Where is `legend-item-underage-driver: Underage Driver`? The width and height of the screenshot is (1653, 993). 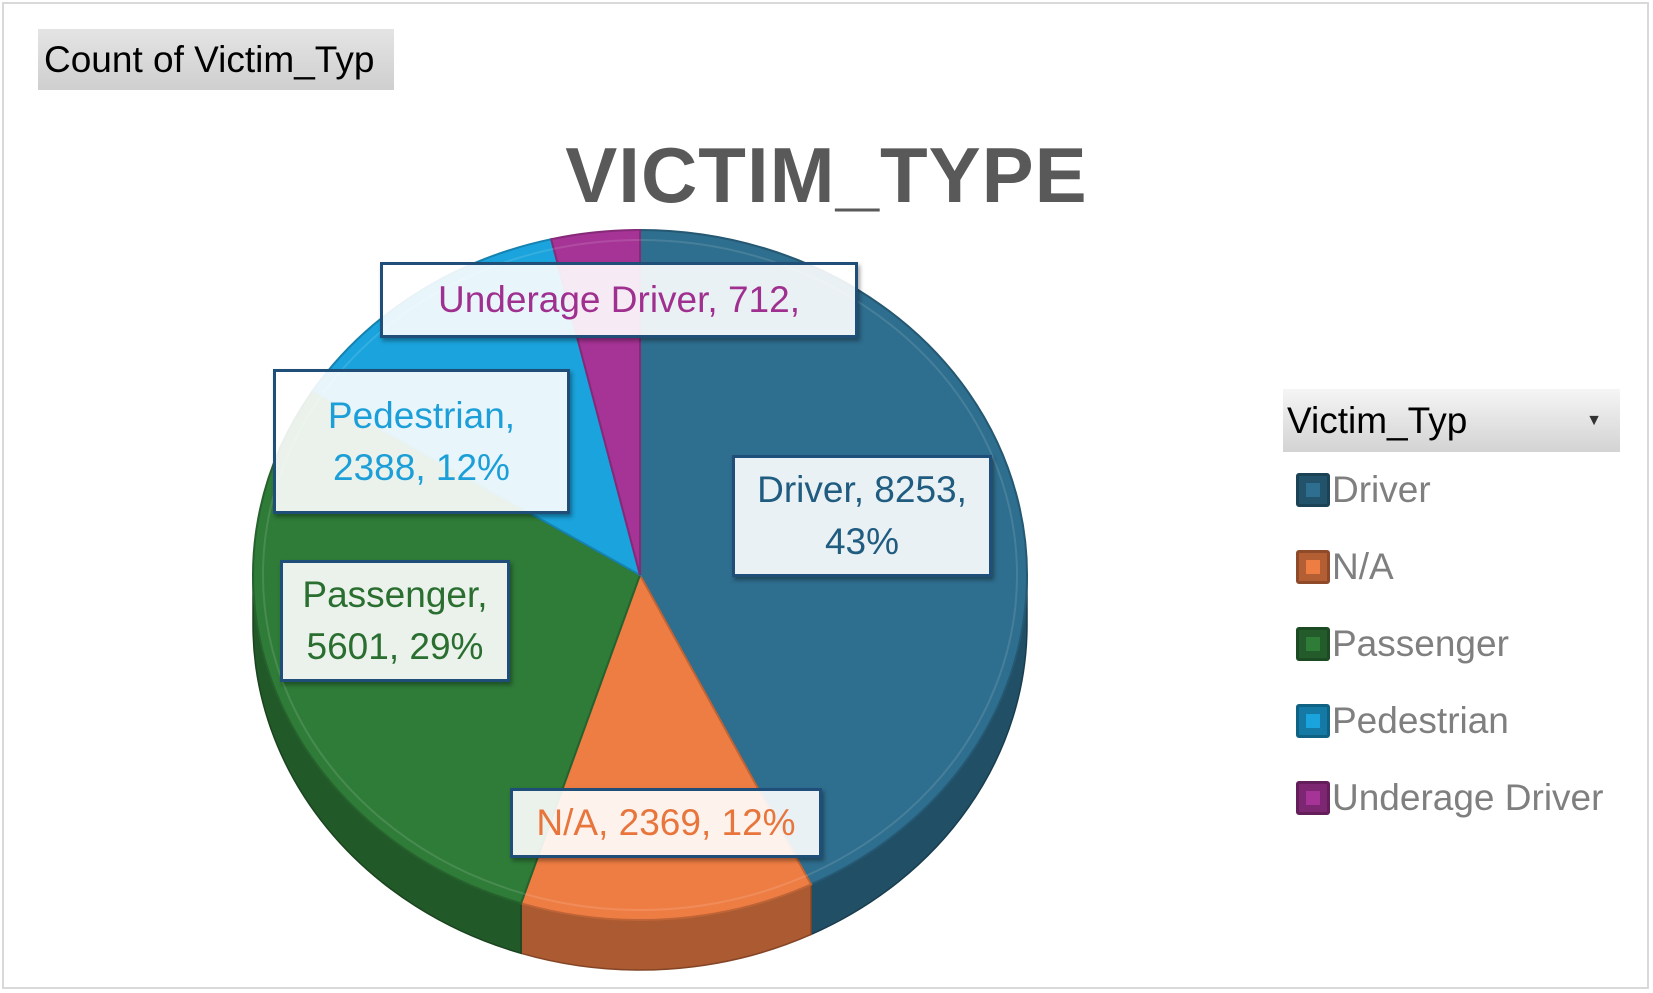
legend-item-underage-driver: Underage Driver is located at coordinates (1450, 797).